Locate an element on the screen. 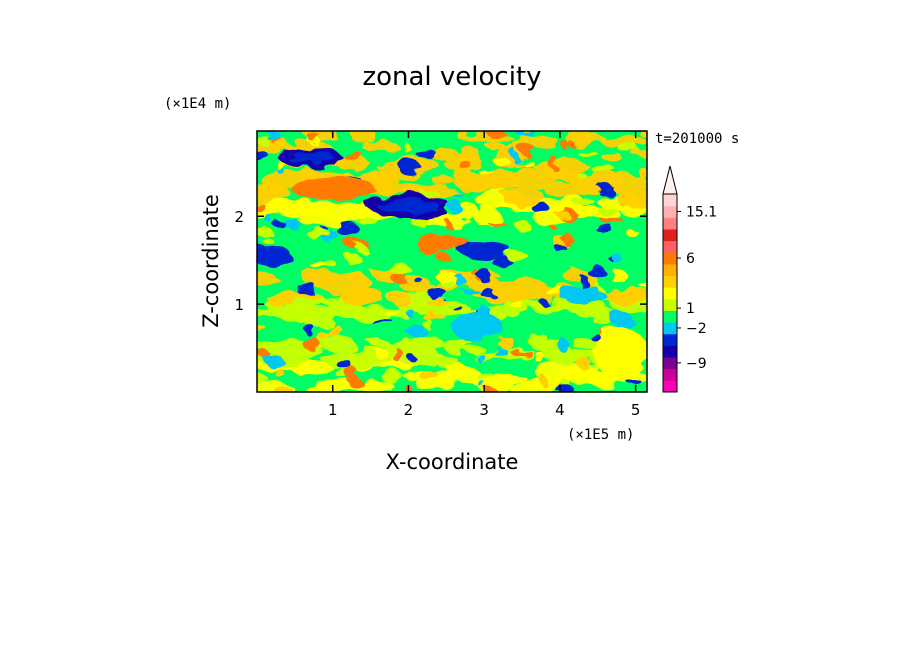 This screenshot has height=654, width=904. y-axis-title: Z-coordinate is located at coordinates (211, 261).